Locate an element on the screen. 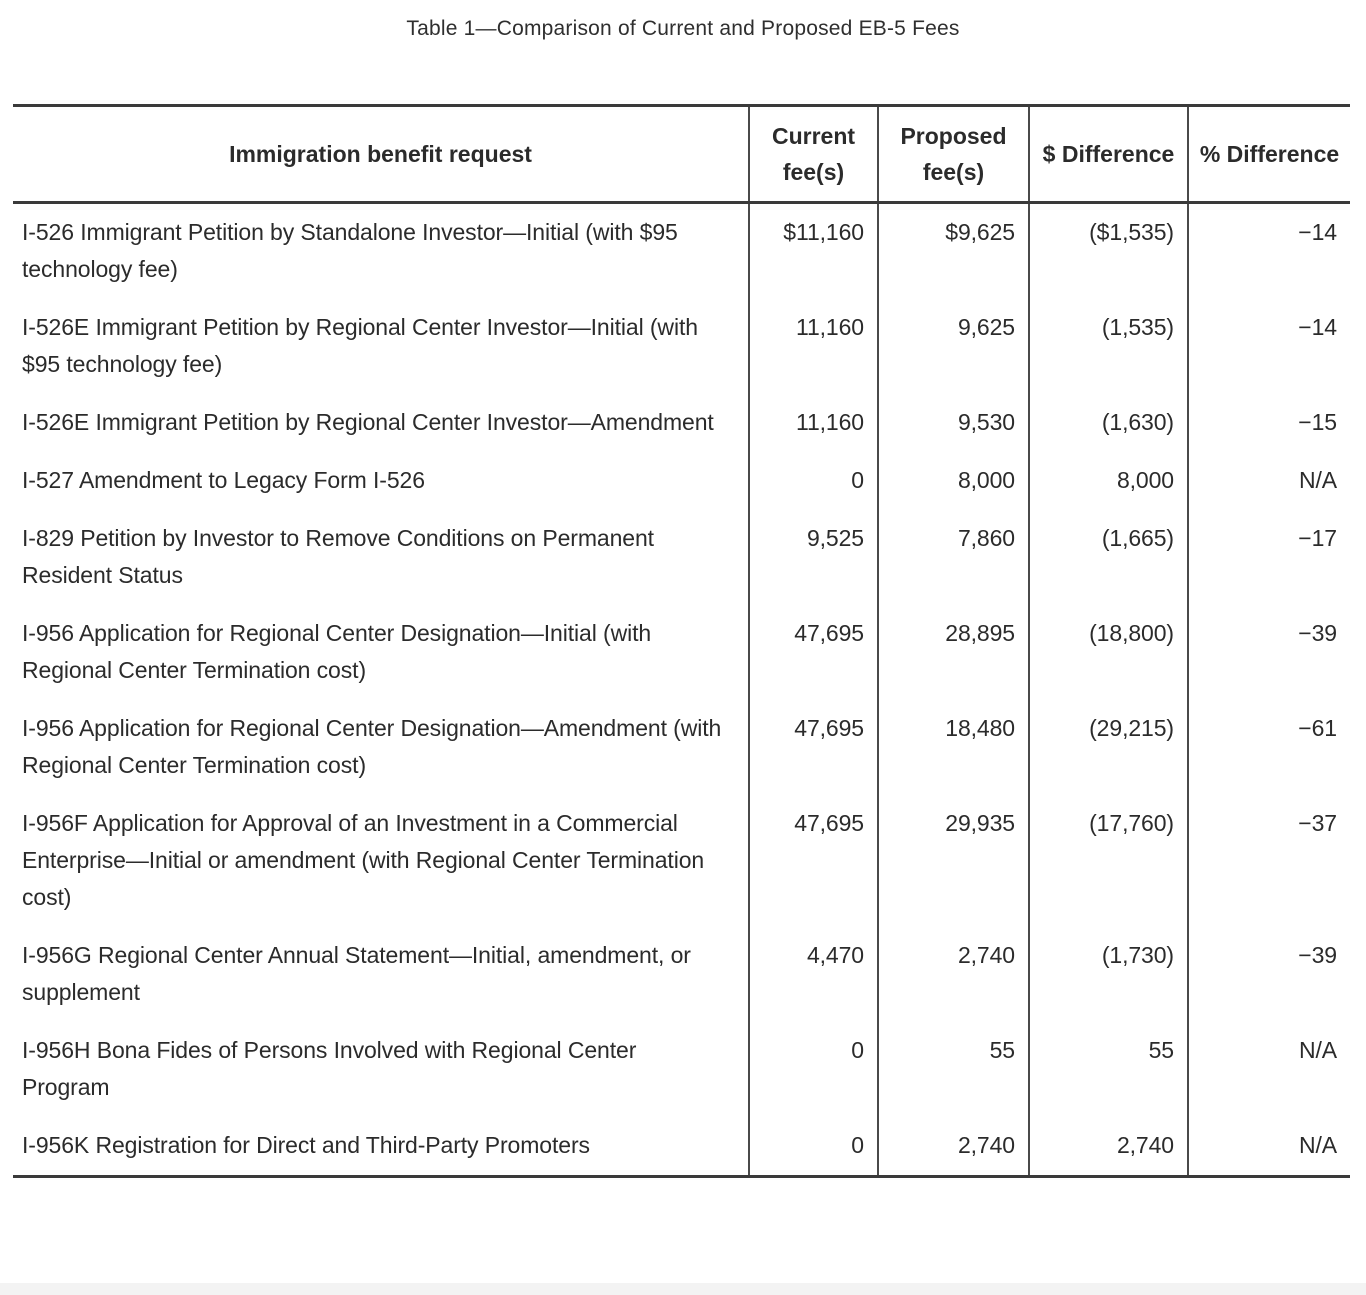  row-label-cell: I-527 Amendment to Legacy Form I-526 is located at coordinates (223, 480).